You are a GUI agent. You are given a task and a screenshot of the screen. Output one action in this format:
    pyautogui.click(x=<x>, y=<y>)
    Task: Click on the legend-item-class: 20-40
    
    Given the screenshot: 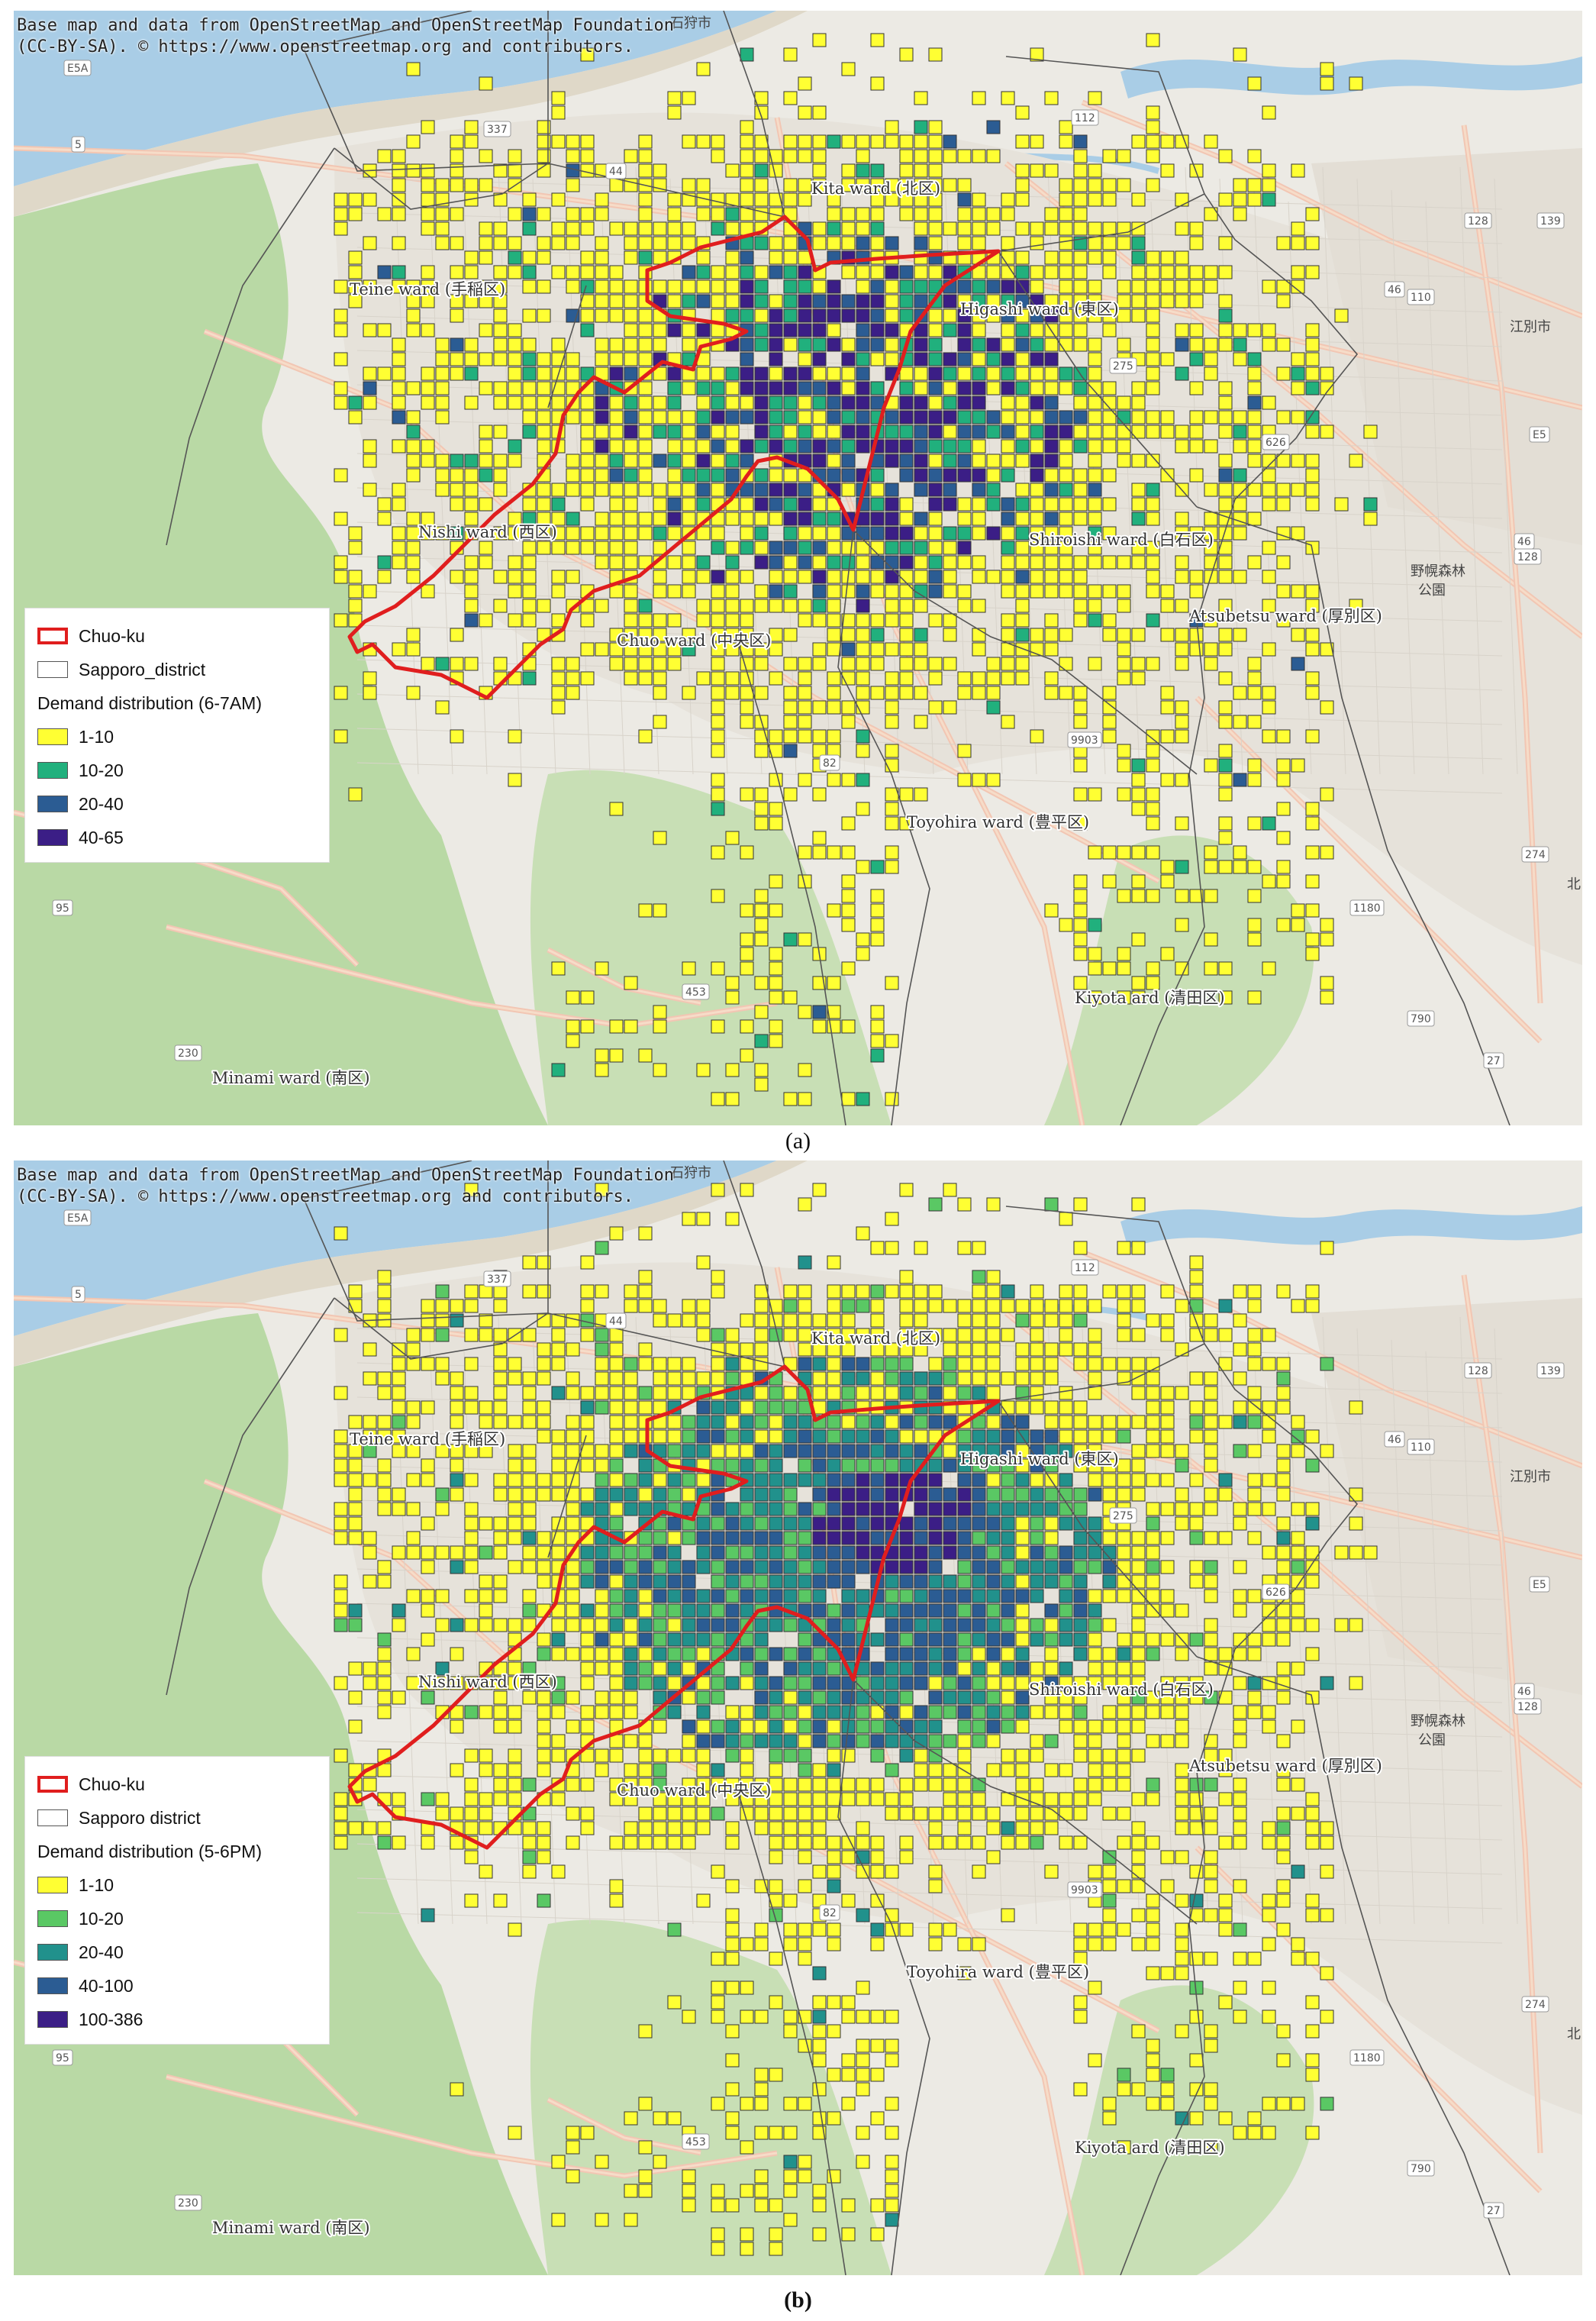 What is the action you would take?
    pyautogui.click(x=177, y=1952)
    